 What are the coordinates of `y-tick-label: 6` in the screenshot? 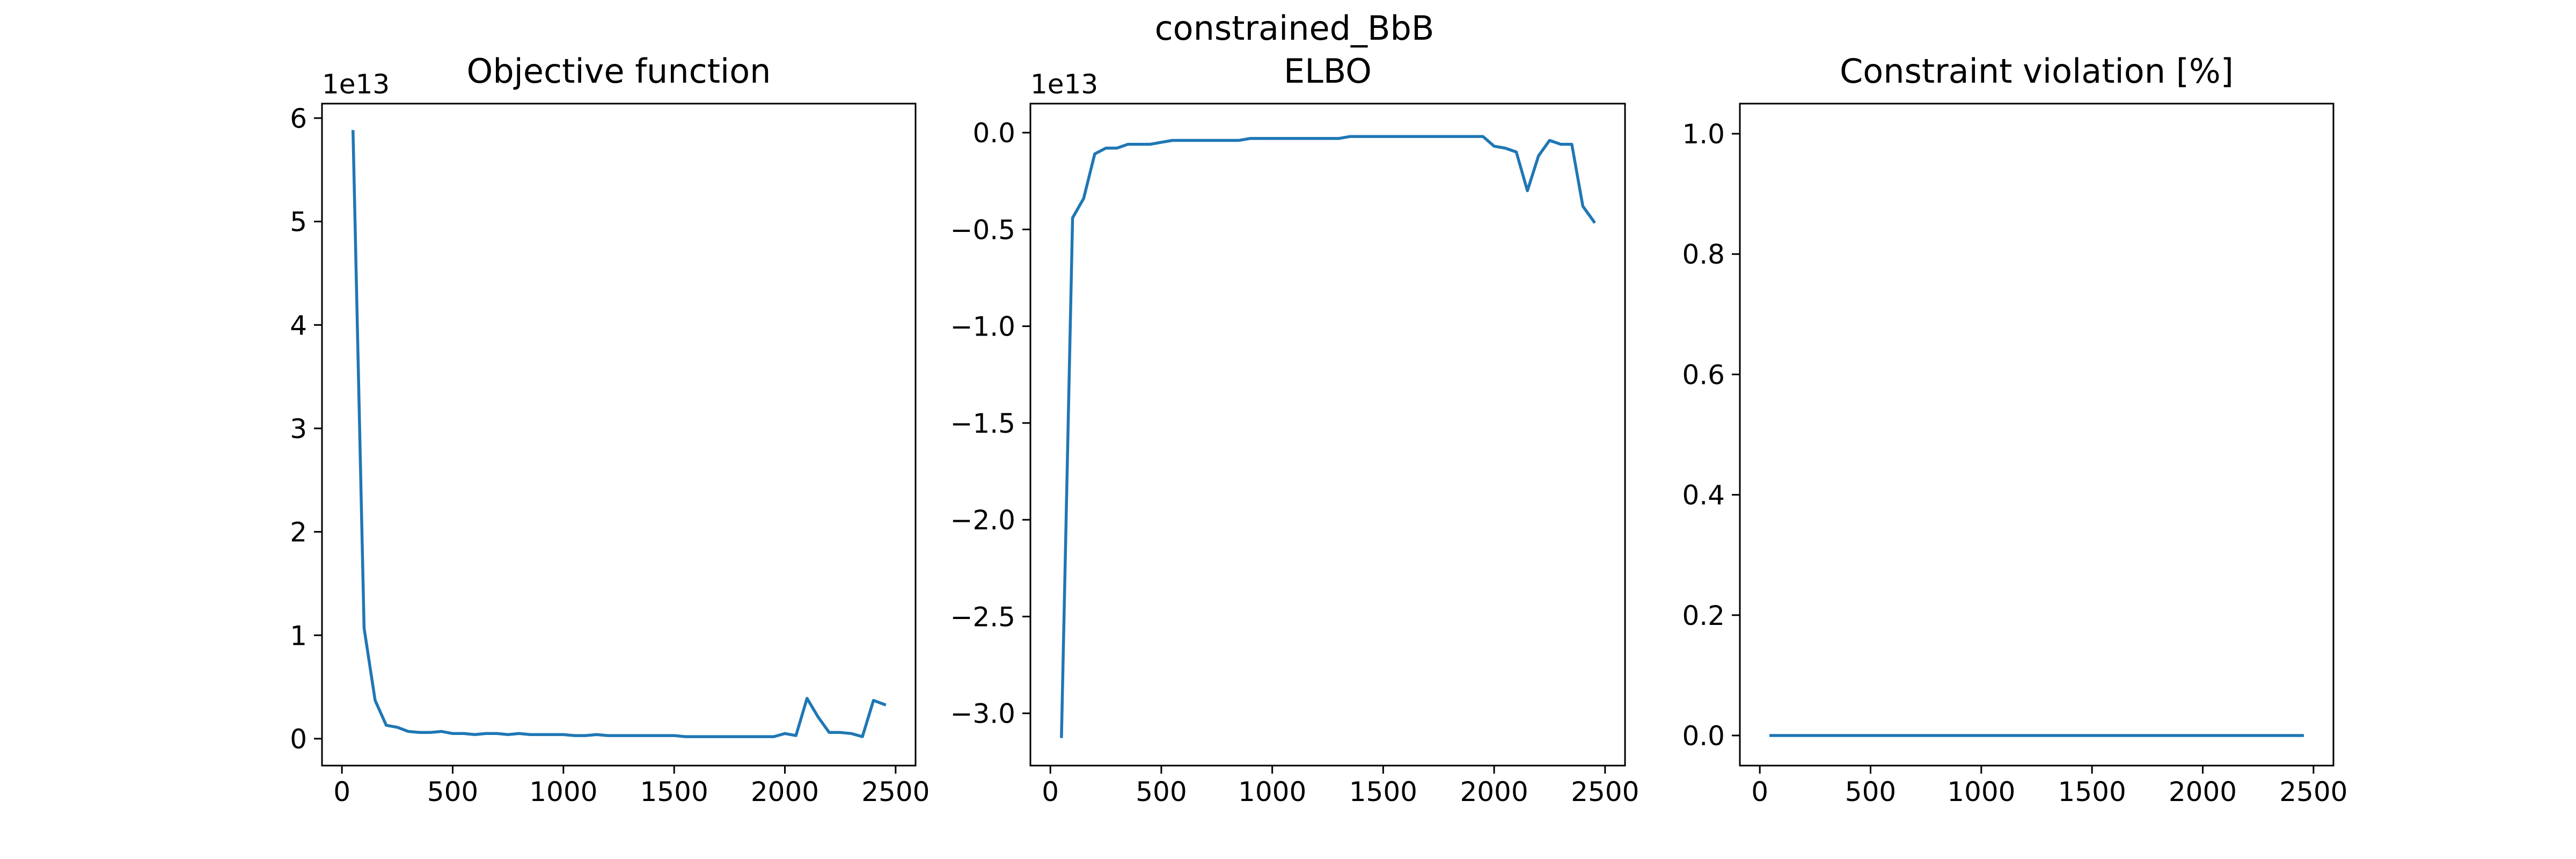 It's located at (298, 118).